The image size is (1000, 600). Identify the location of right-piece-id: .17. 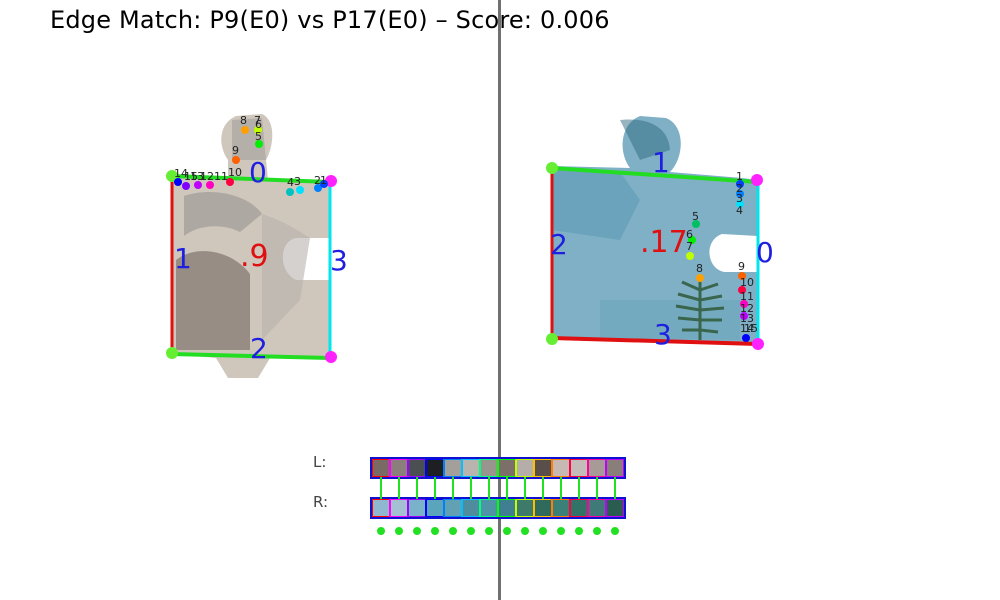
(664, 242).